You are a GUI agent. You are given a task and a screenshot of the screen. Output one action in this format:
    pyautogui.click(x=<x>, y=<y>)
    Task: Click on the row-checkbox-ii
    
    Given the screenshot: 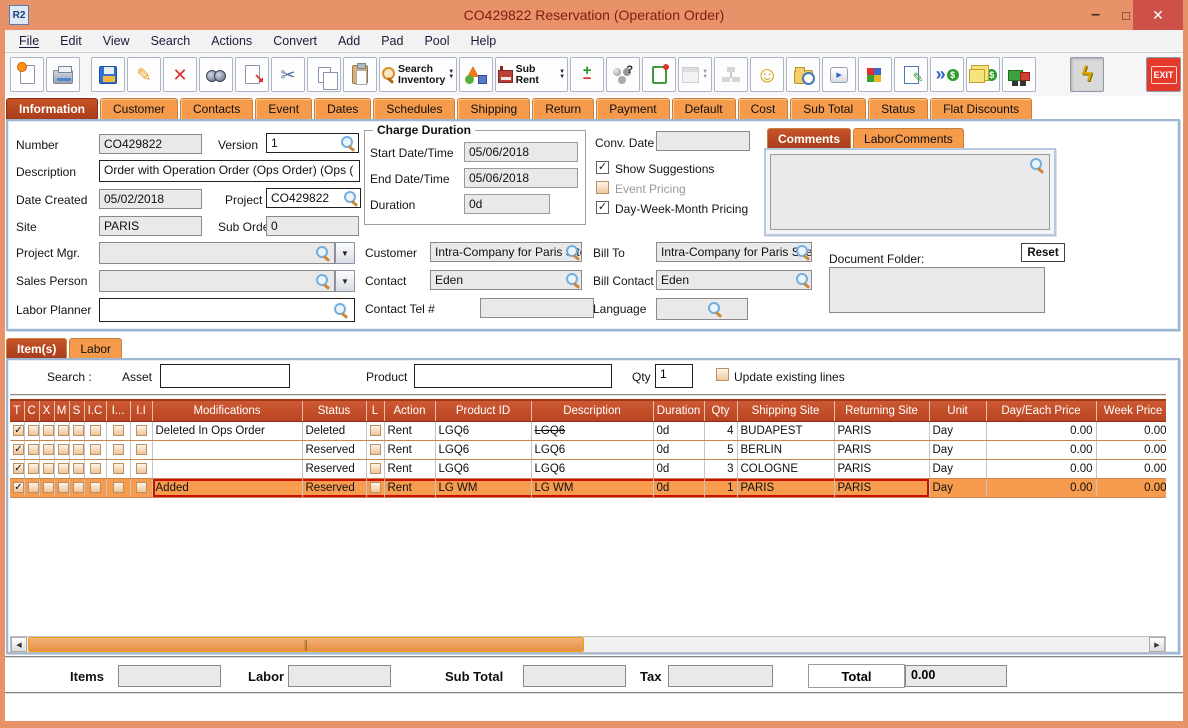 What is the action you would take?
    pyautogui.click(x=141, y=468)
    